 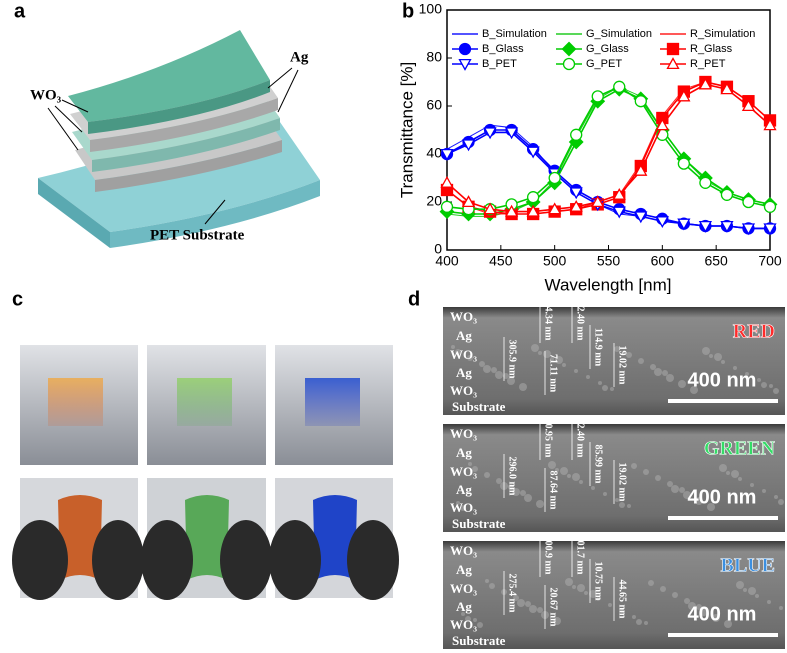 I want to click on thickness-label: 12.40 nm, so click(x=580, y=439).